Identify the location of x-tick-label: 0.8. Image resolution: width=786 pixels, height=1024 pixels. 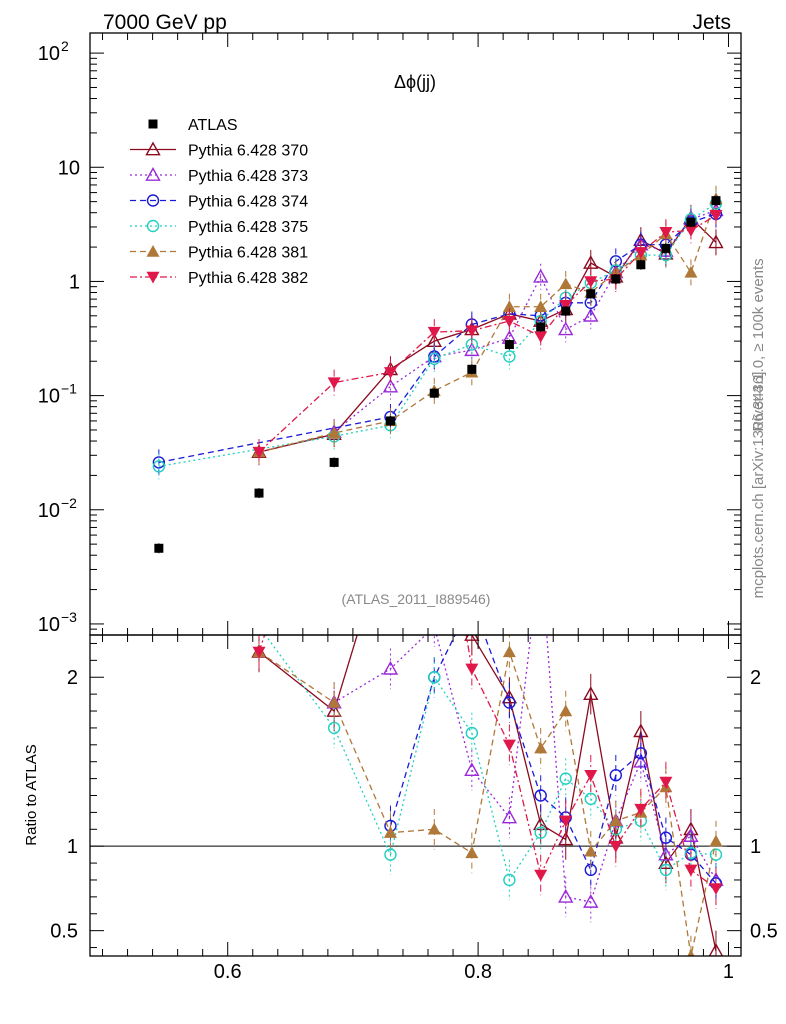
(478, 972).